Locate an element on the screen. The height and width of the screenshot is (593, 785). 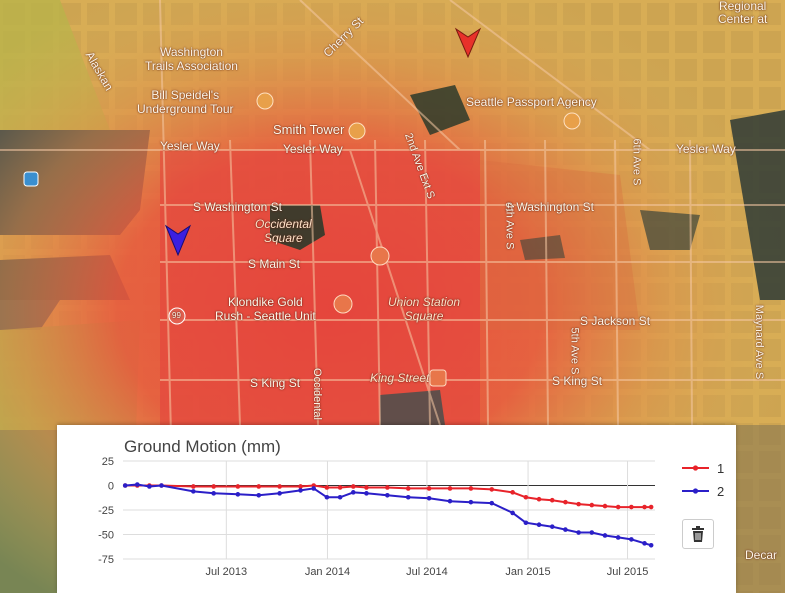
label-5th-ave: 5th Ave S is located at coordinates (574, 351).